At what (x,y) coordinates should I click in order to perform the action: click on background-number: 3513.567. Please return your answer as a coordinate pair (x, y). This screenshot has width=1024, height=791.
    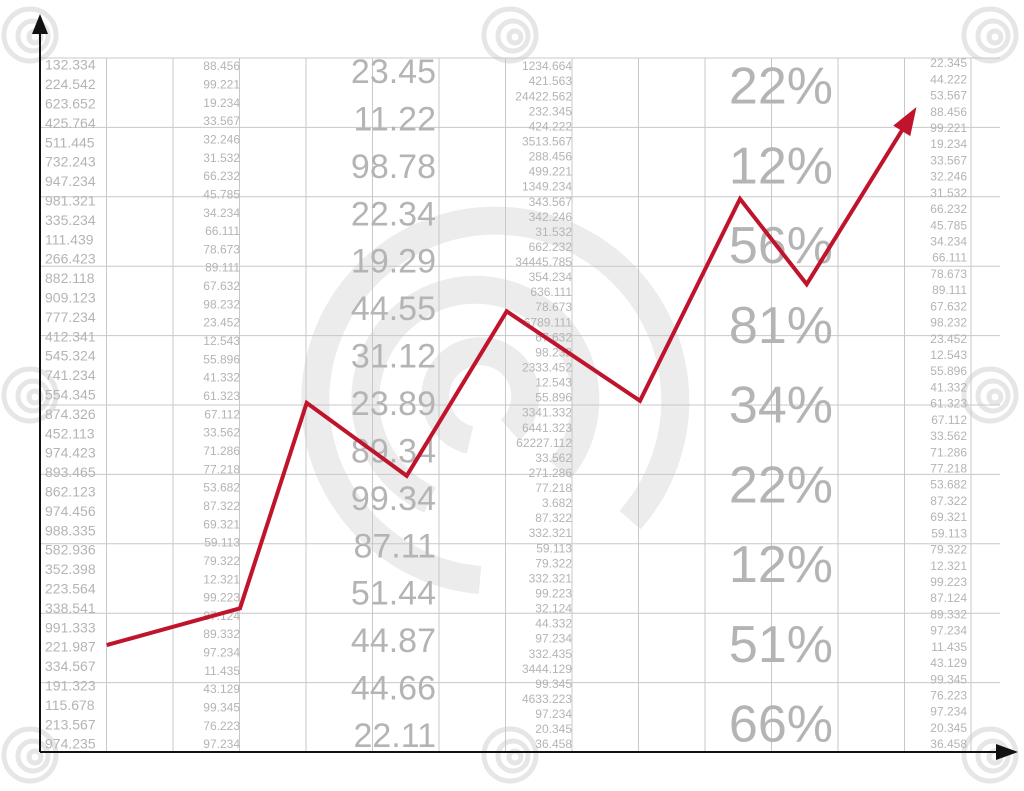
    Looking at the image, I should click on (547, 142).